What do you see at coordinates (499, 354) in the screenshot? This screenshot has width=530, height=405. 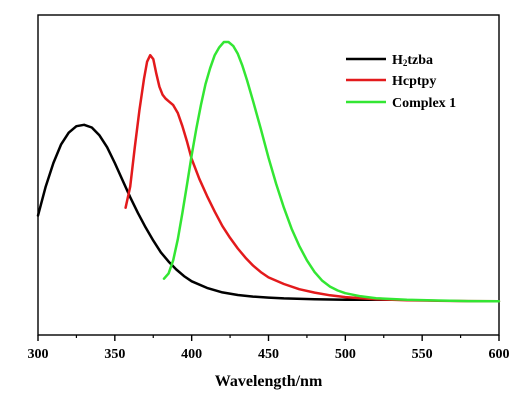 I see `x-tick-label-600: 600` at bounding box center [499, 354].